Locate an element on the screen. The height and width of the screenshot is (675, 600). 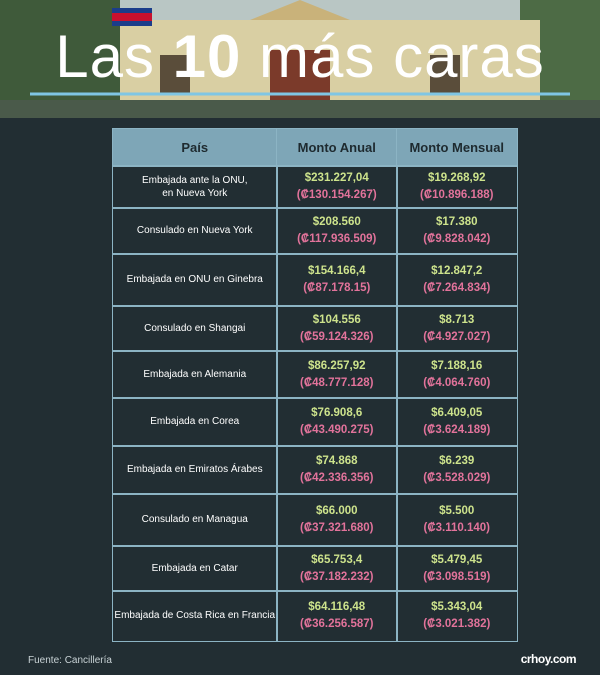
country: Consulado en Shangai is located at coordinates (195, 328).